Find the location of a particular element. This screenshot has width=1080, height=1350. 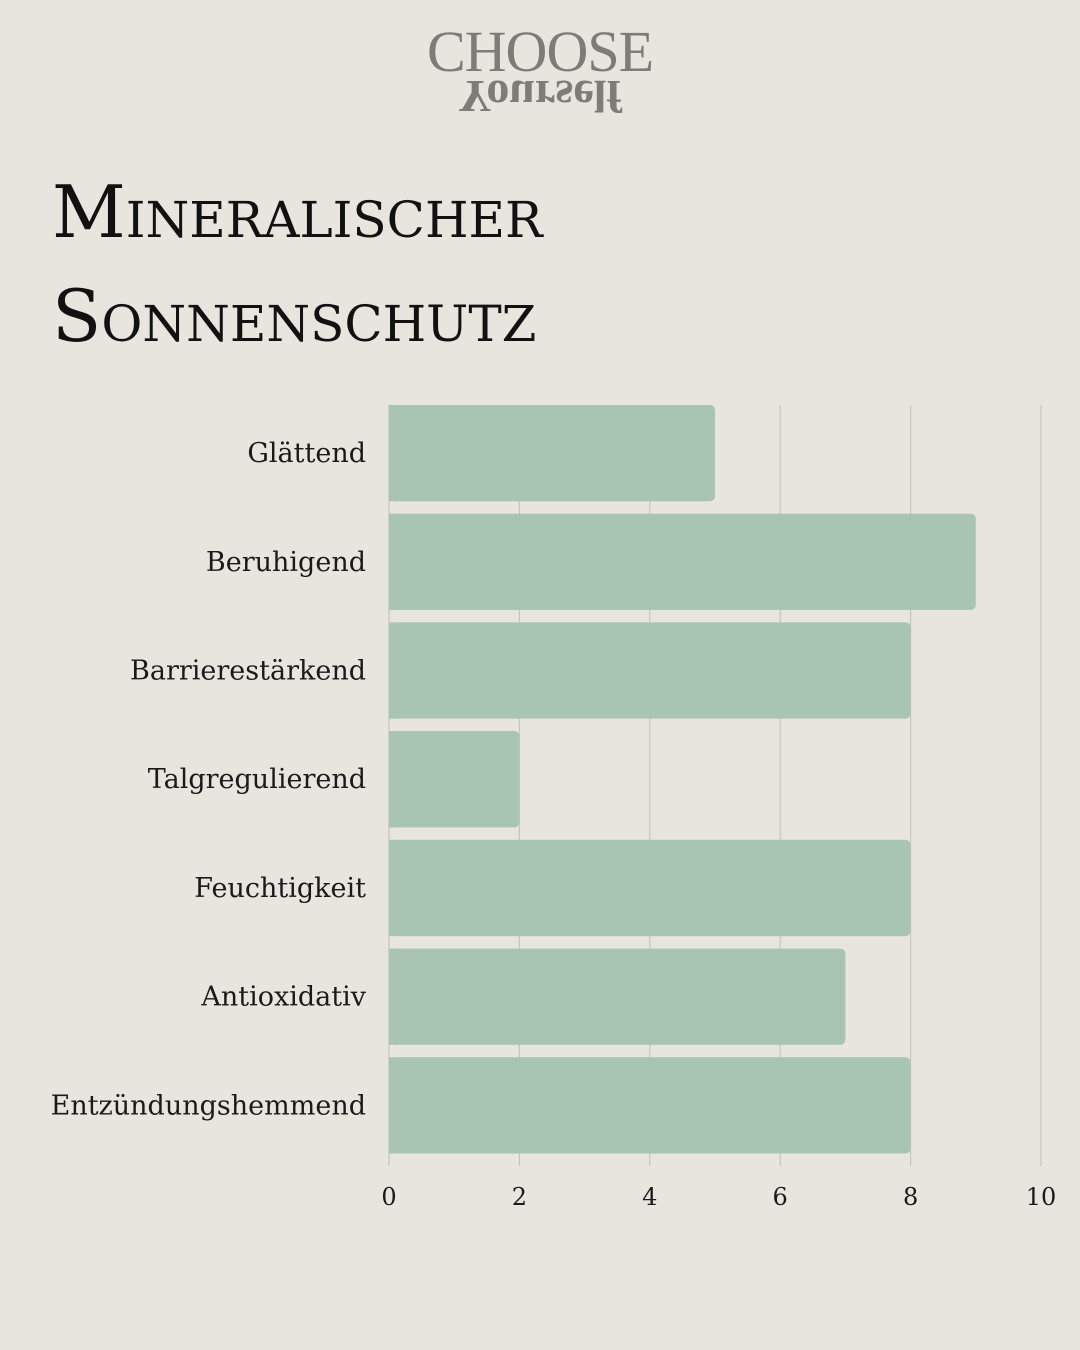

category-label: Antioxidativ is located at coordinates (283, 997).